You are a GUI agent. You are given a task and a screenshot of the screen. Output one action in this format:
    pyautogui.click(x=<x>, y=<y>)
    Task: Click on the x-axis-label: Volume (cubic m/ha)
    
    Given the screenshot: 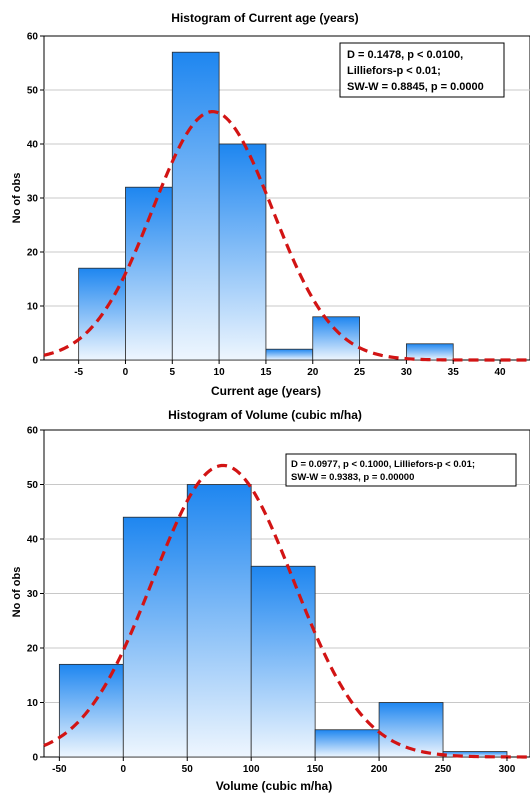 What is the action you would take?
    pyautogui.click(x=274, y=786)
    